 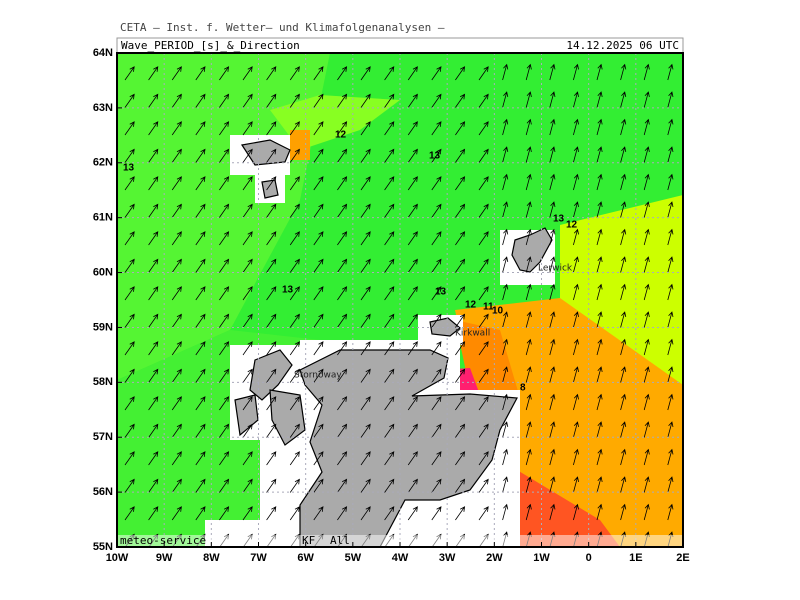 I want to click on lat-label: 55N, so click(x=103, y=547).